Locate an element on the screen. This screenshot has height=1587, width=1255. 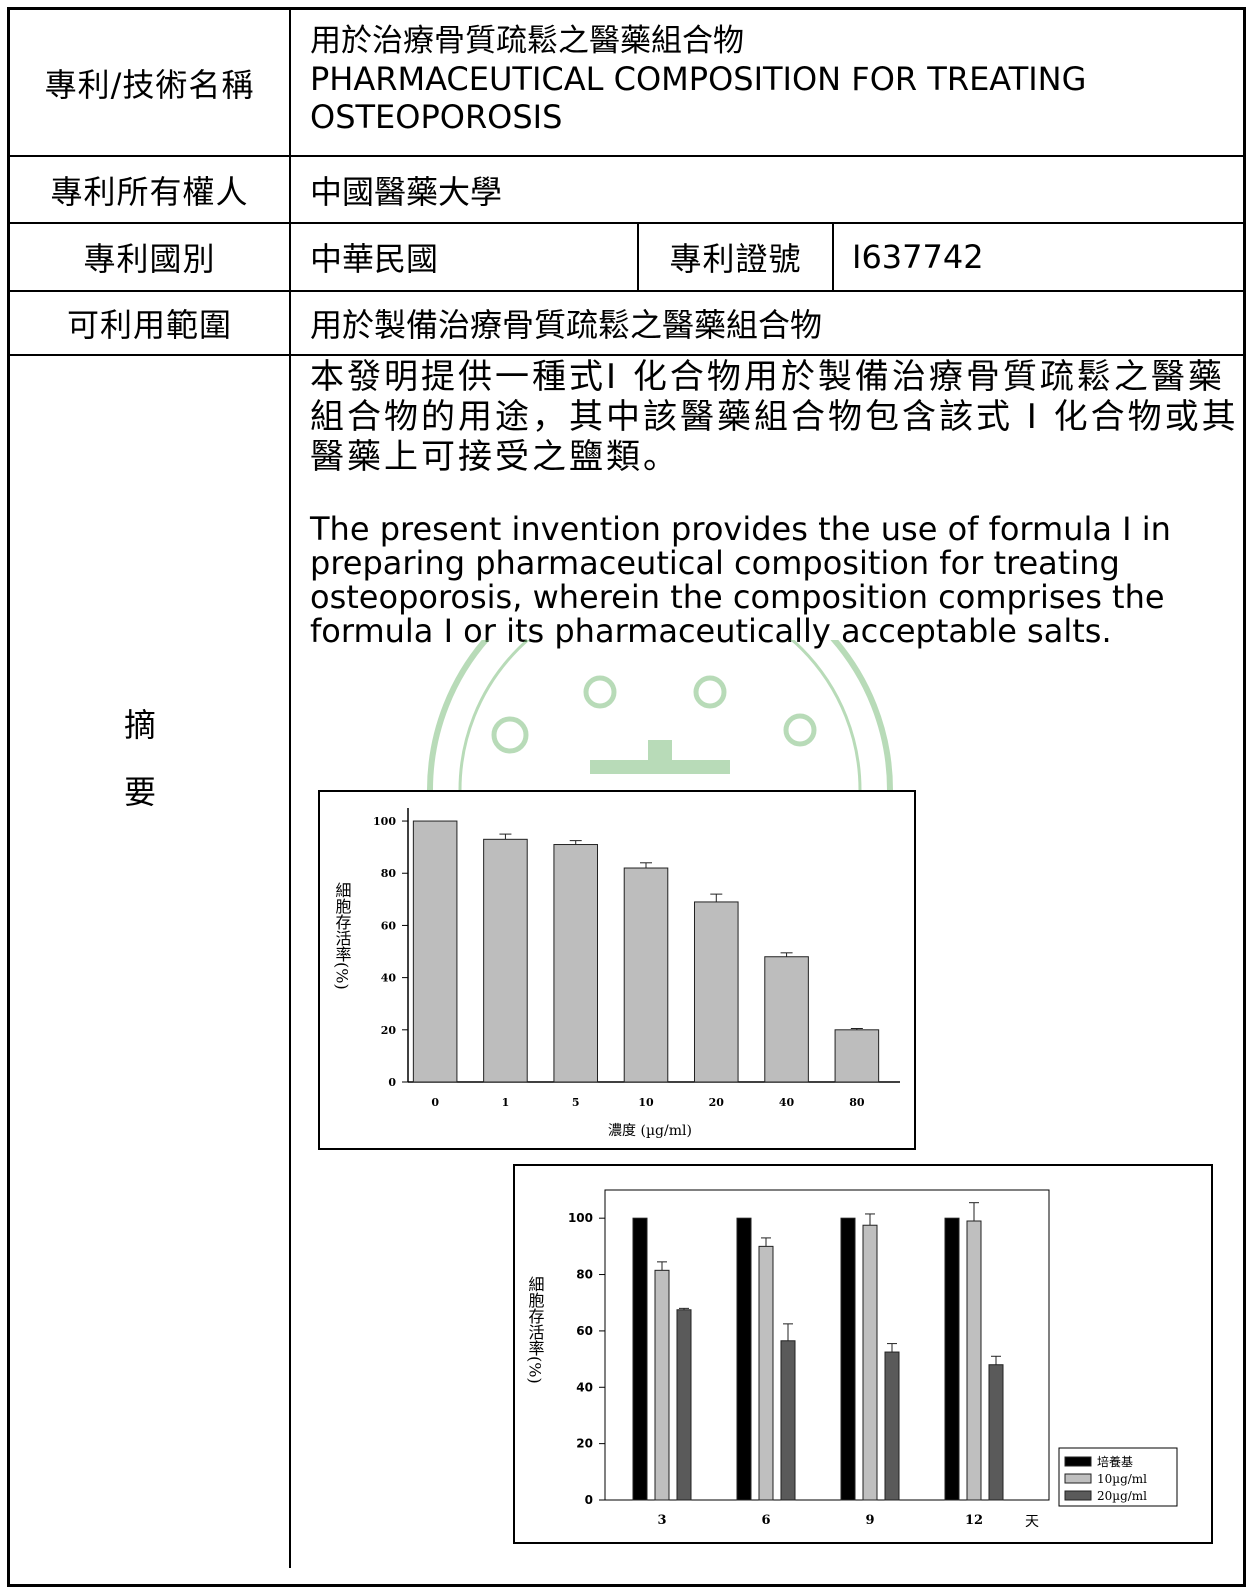
chart2-legend-label: 10µg/ml is located at coordinates (1122, 1479).